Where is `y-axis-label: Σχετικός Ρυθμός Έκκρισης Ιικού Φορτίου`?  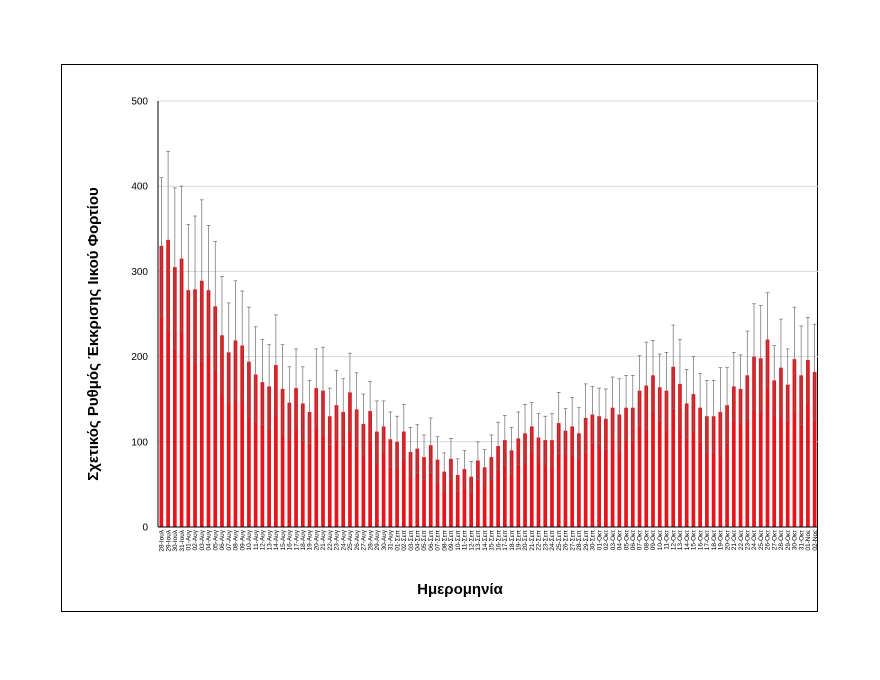 y-axis-label: Σχετικός Ρυθμός Έκκρισης Ιικού Φορτίου is located at coordinates (93, 334).